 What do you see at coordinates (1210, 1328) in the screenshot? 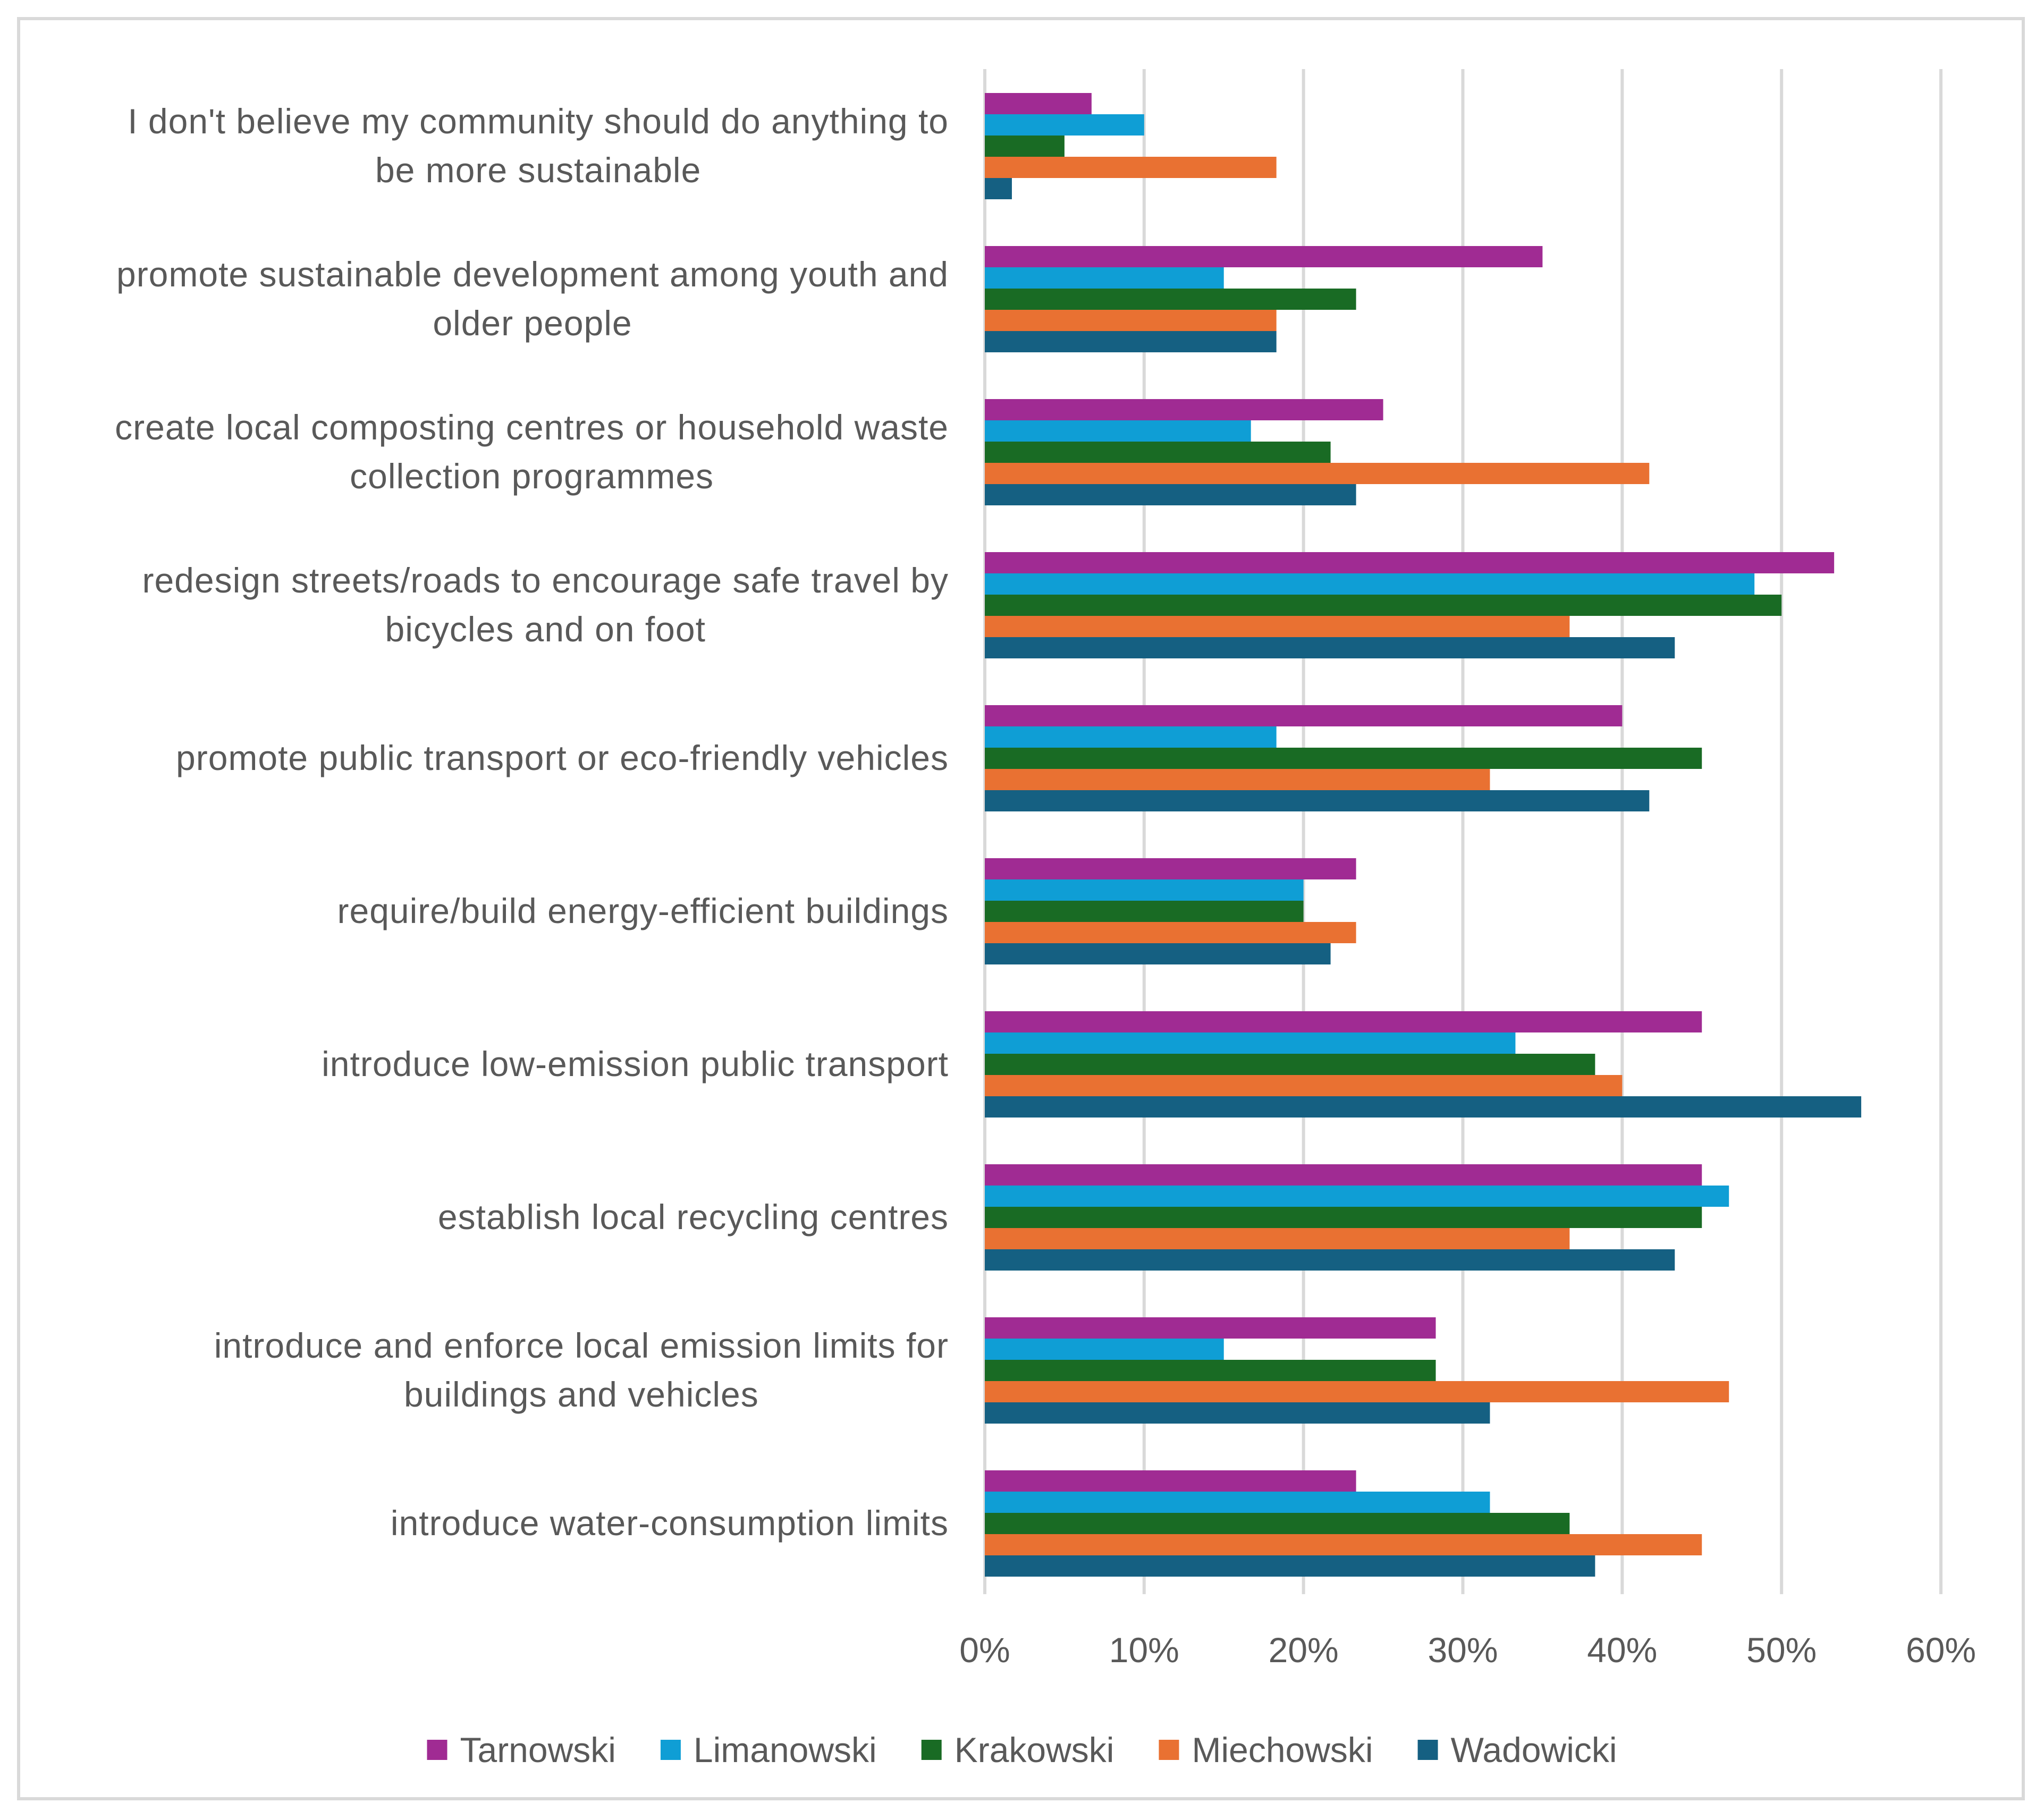
I see `bar-tarnowski: Tarnowski: 28.3%` at bounding box center [1210, 1328].